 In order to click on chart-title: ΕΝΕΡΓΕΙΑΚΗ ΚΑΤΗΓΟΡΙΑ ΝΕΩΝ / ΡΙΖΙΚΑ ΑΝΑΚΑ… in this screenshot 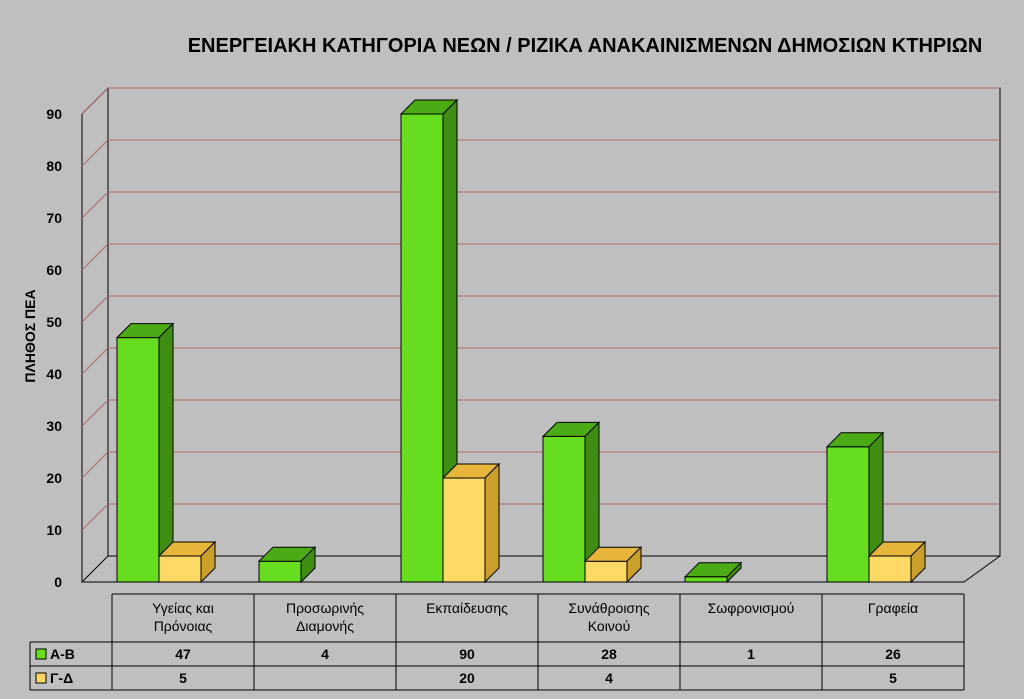, I will do `click(585, 46)`.